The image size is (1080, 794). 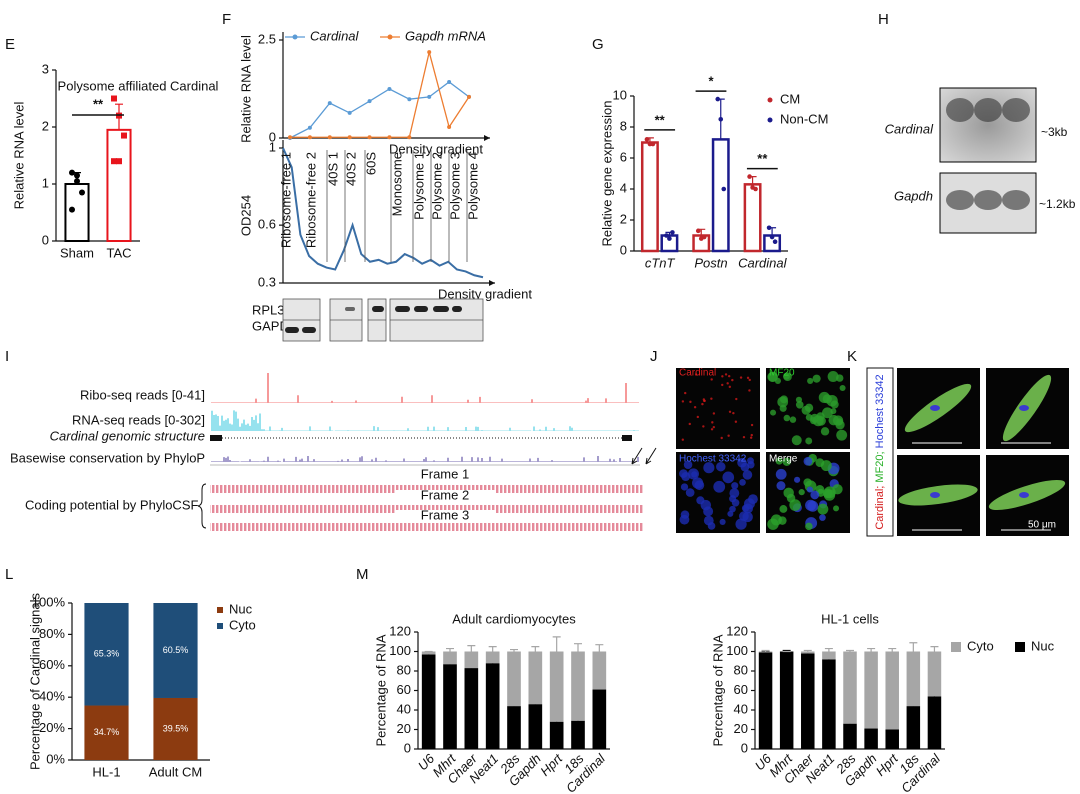 What do you see at coordinates (418, 186) in the screenshot?
I see `fraction-label: Polysome 1` at bounding box center [418, 186].